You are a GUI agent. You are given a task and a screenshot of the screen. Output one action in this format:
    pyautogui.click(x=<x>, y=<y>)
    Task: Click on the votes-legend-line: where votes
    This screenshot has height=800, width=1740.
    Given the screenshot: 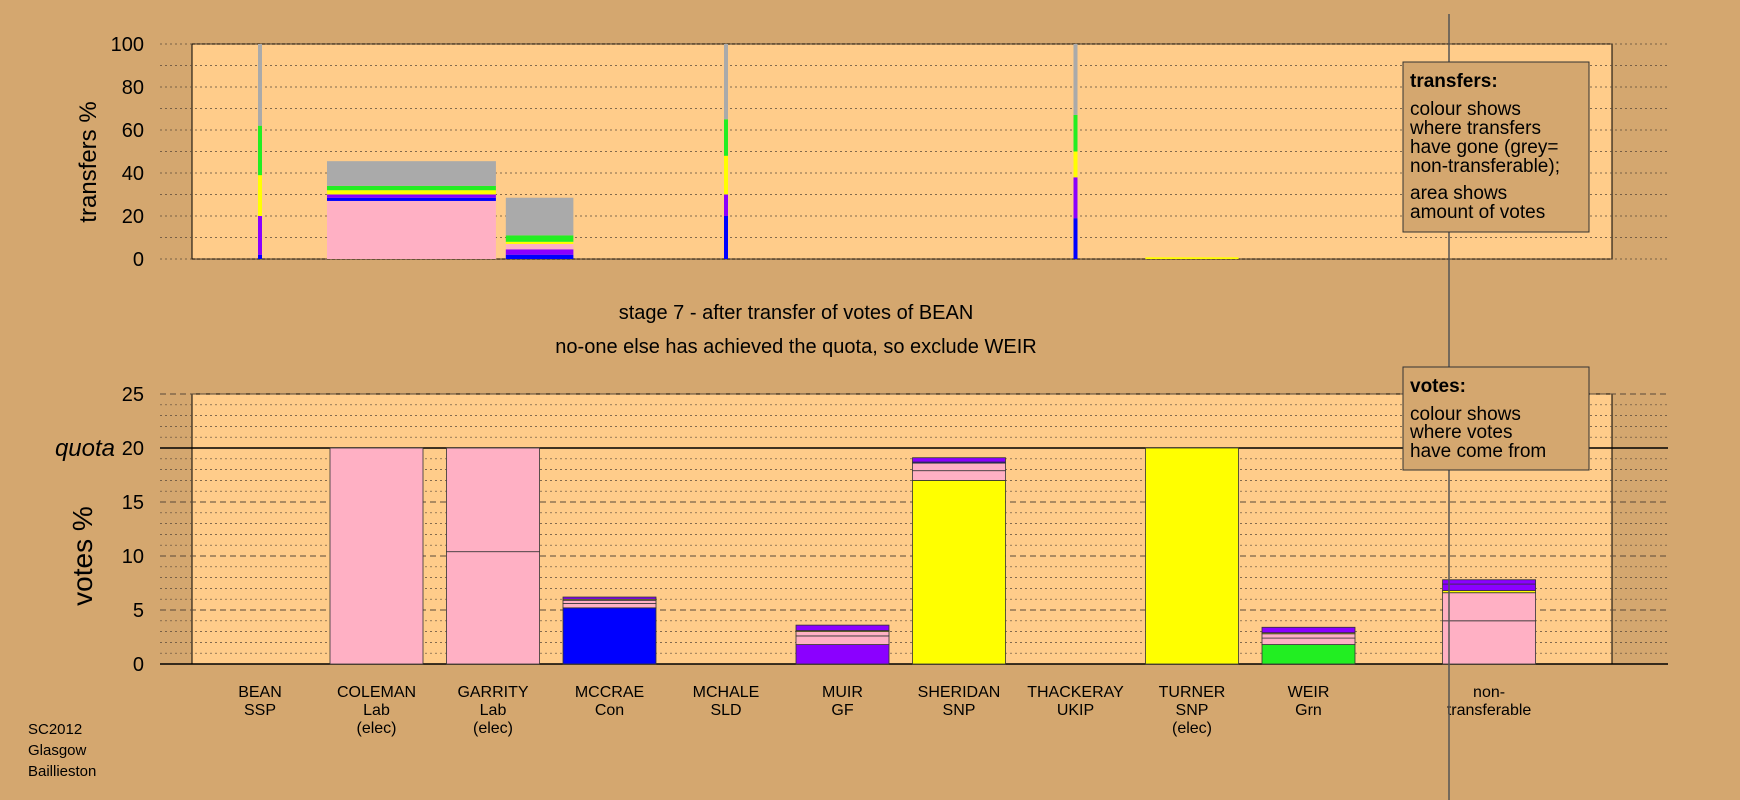 What is the action you would take?
    pyautogui.click(x=1460, y=432)
    